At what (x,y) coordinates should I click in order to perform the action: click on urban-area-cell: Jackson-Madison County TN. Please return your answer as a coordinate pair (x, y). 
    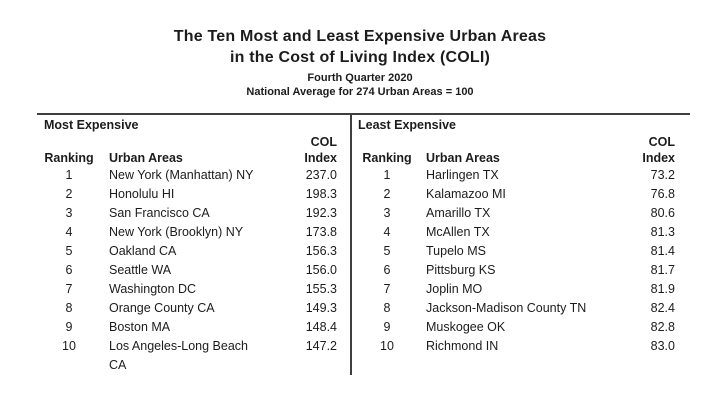
    Looking at the image, I should click on (506, 308).